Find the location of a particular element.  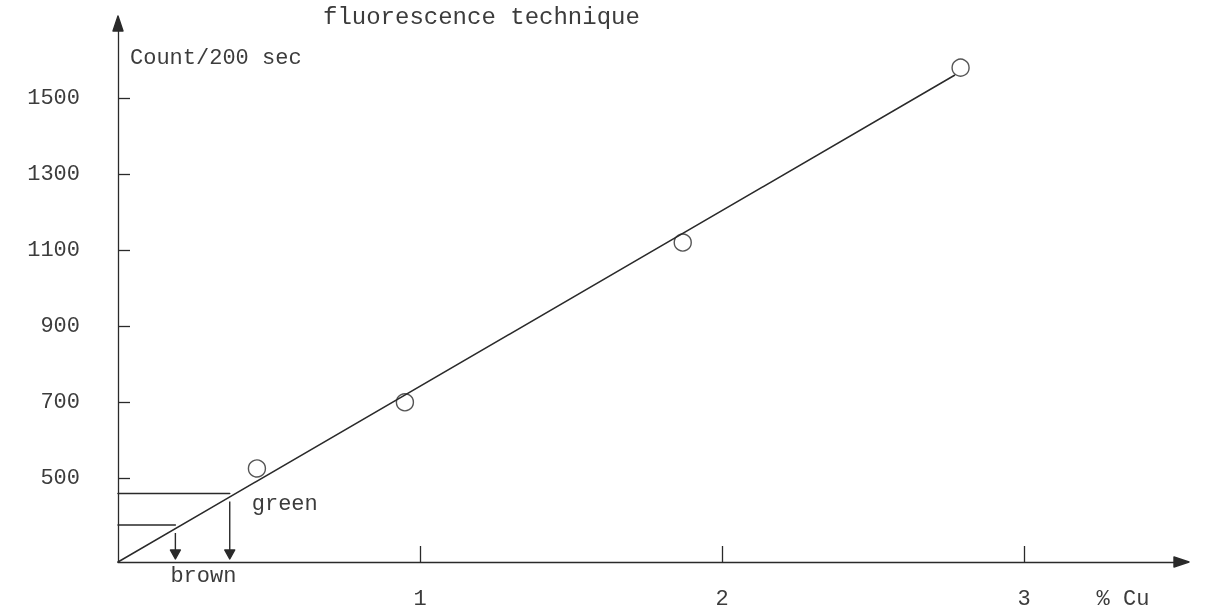

y-tick-label: 900 is located at coordinates (60, 326).